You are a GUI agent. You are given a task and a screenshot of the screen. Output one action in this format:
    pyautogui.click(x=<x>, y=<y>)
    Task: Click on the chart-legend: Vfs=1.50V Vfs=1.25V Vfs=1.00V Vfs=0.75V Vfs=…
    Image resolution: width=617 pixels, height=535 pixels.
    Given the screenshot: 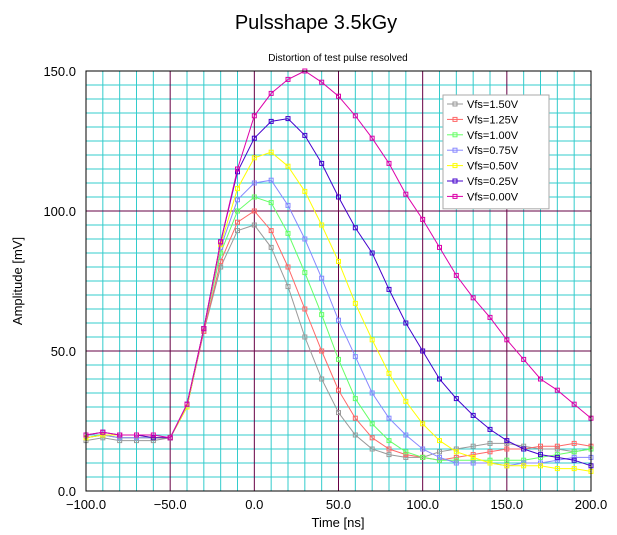 What is the action you would take?
    pyautogui.click(x=496, y=152)
    